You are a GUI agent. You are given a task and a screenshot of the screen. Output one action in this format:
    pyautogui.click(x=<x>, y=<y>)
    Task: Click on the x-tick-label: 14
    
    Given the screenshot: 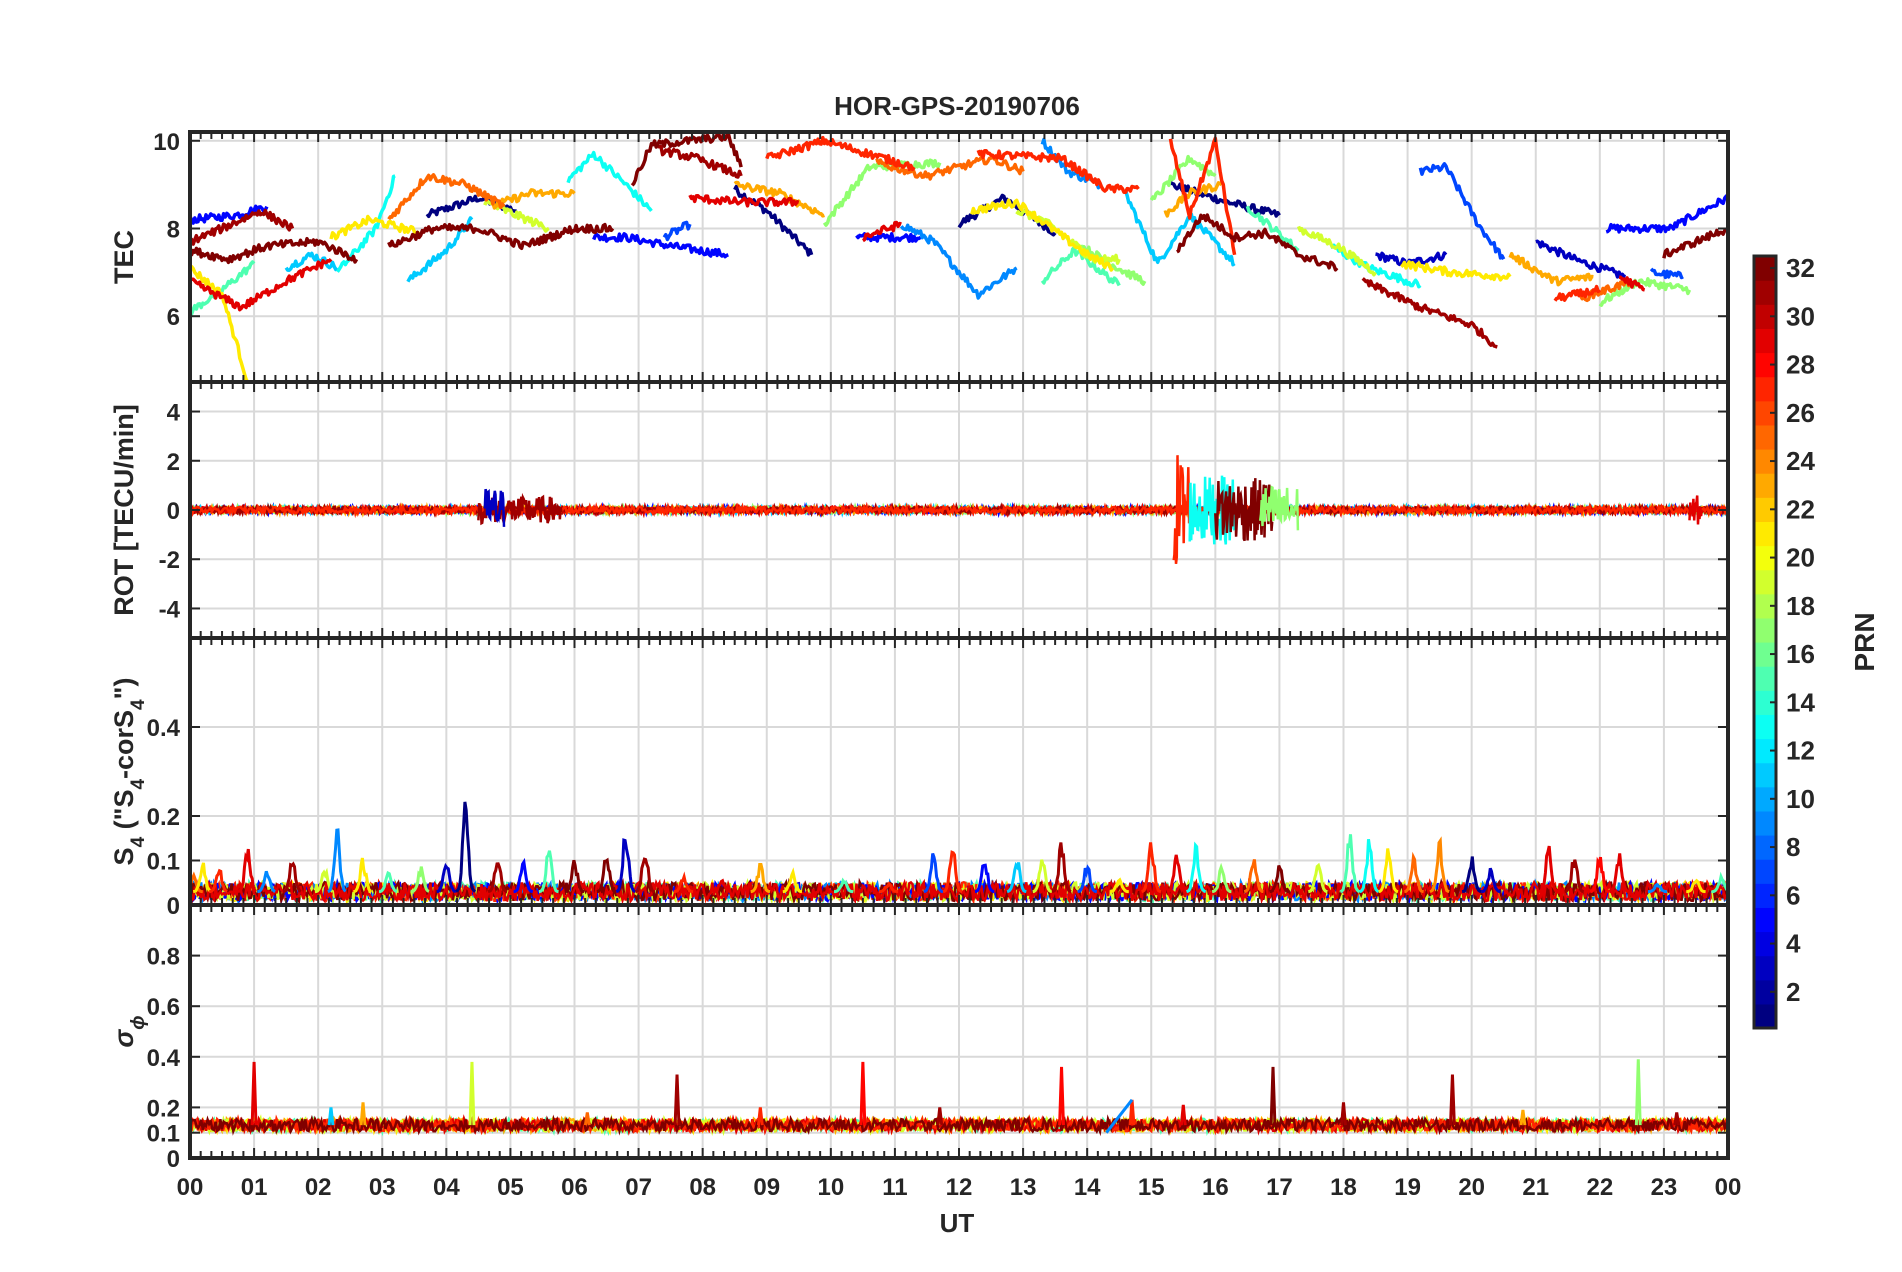 What is the action you would take?
    pyautogui.click(x=1087, y=1187)
    